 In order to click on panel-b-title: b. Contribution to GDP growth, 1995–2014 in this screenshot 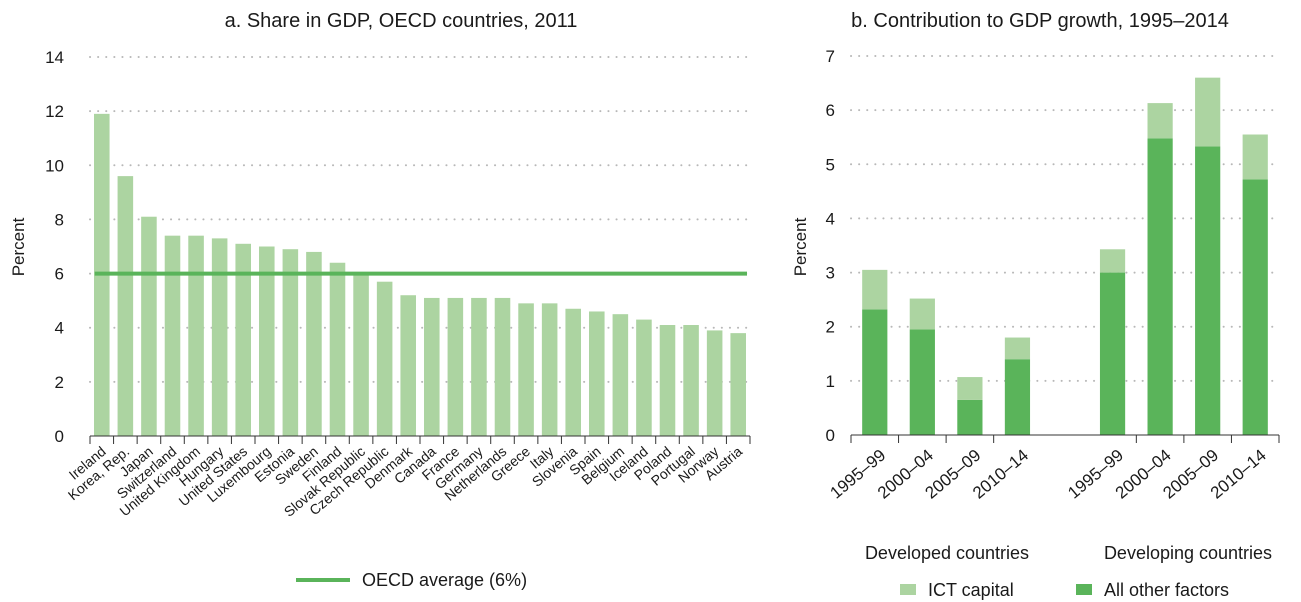, I will do `click(1040, 21)`.